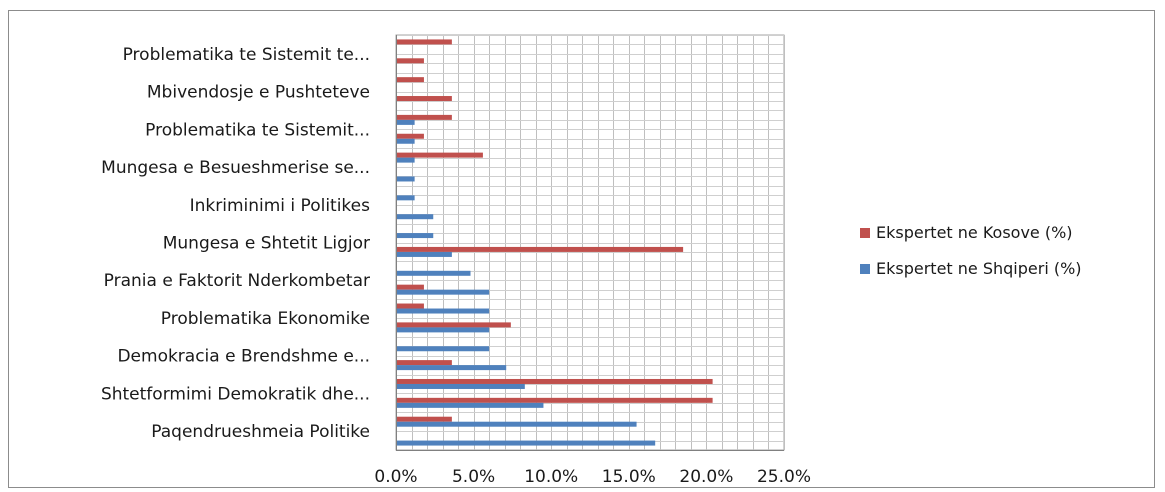  Describe the element at coordinates (473, 477) in the screenshot. I see `x-tick-label: 5.0%` at that location.